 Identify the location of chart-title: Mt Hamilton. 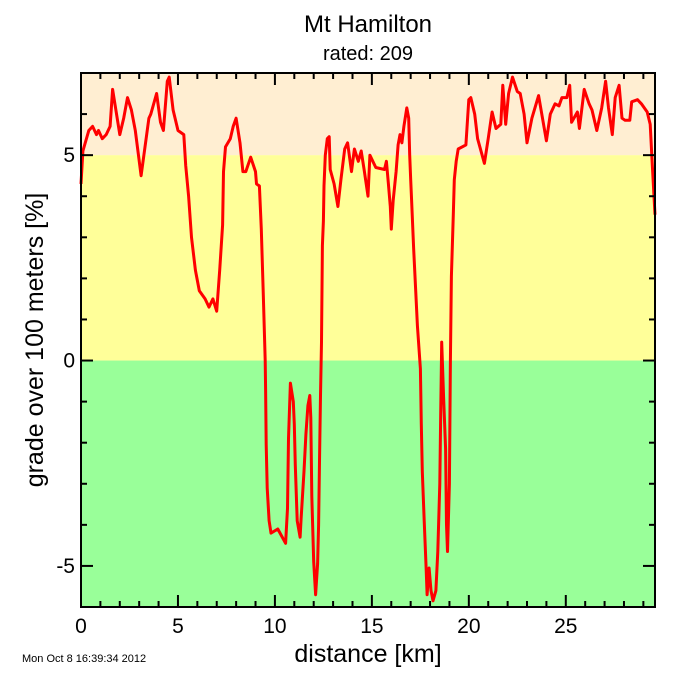
(368, 24).